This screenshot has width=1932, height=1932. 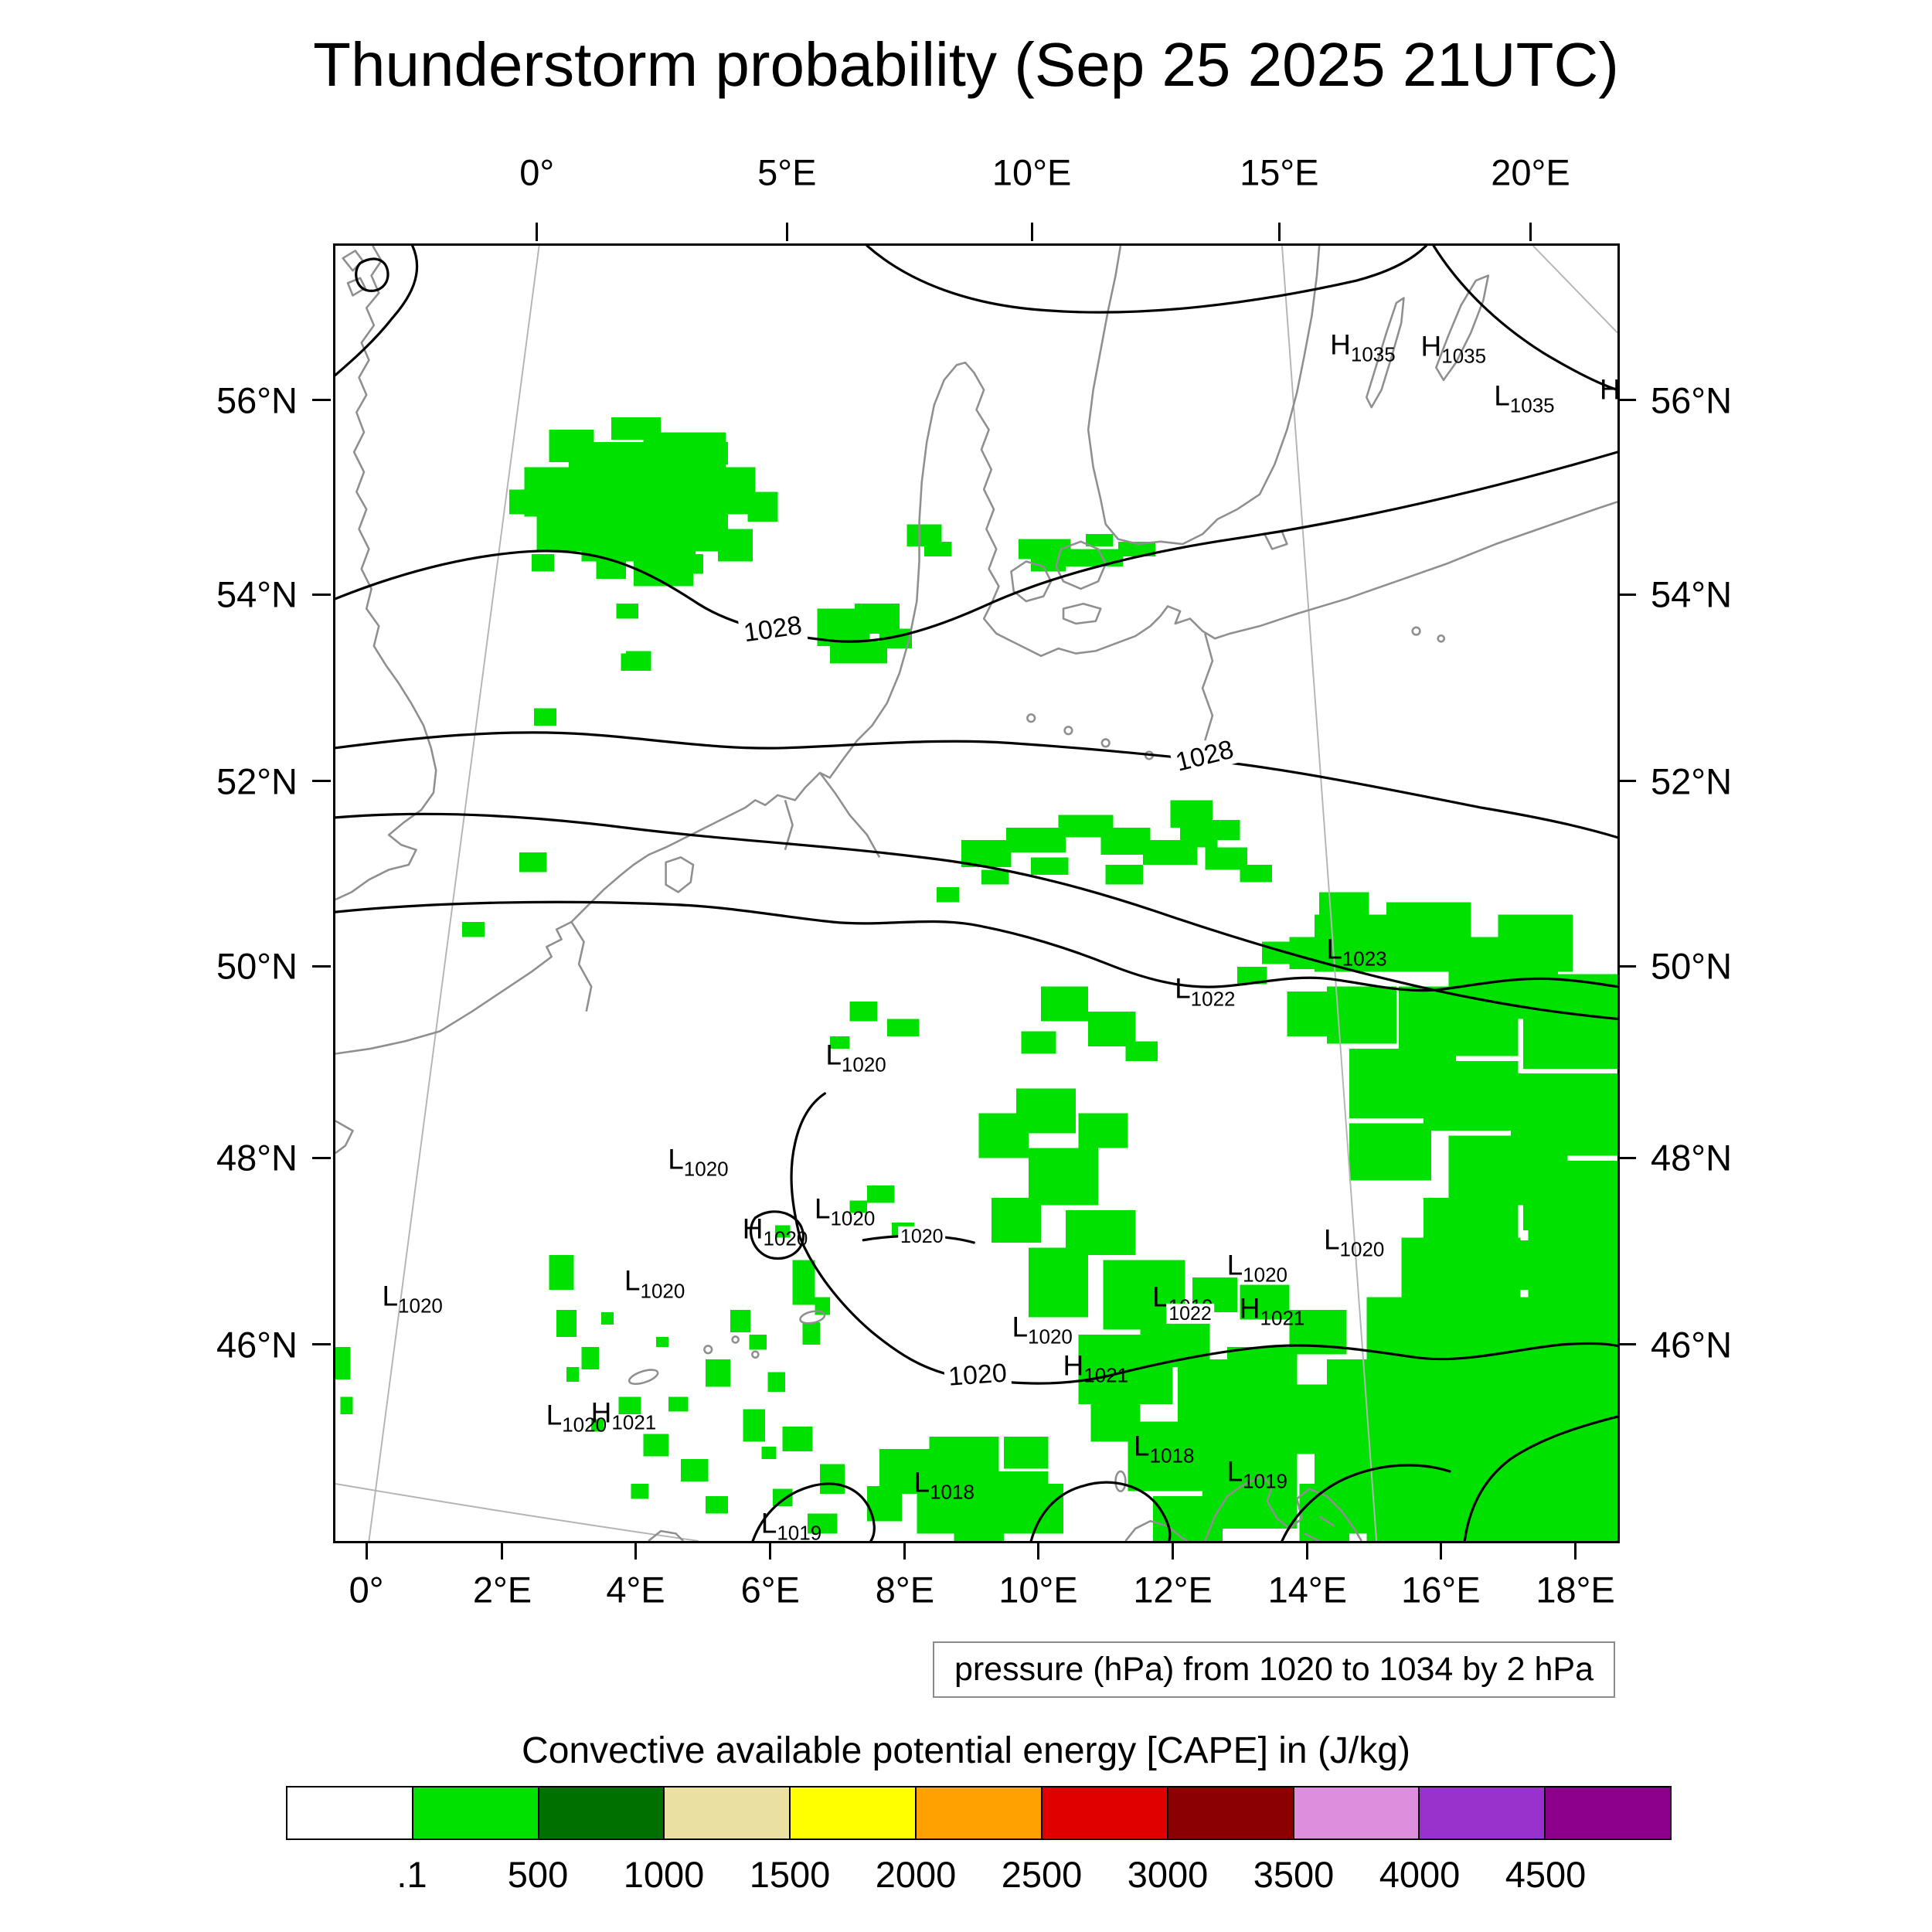 I want to click on axis-label-right: 50°N, so click(x=1692, y=966).